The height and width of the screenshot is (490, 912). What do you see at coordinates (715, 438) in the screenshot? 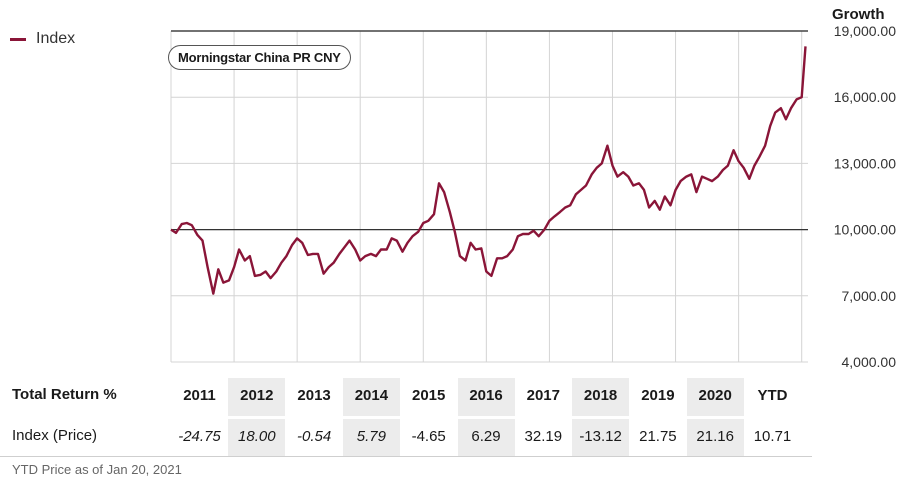
I see `return-value: 21.16` at bounding box center [715, 438].